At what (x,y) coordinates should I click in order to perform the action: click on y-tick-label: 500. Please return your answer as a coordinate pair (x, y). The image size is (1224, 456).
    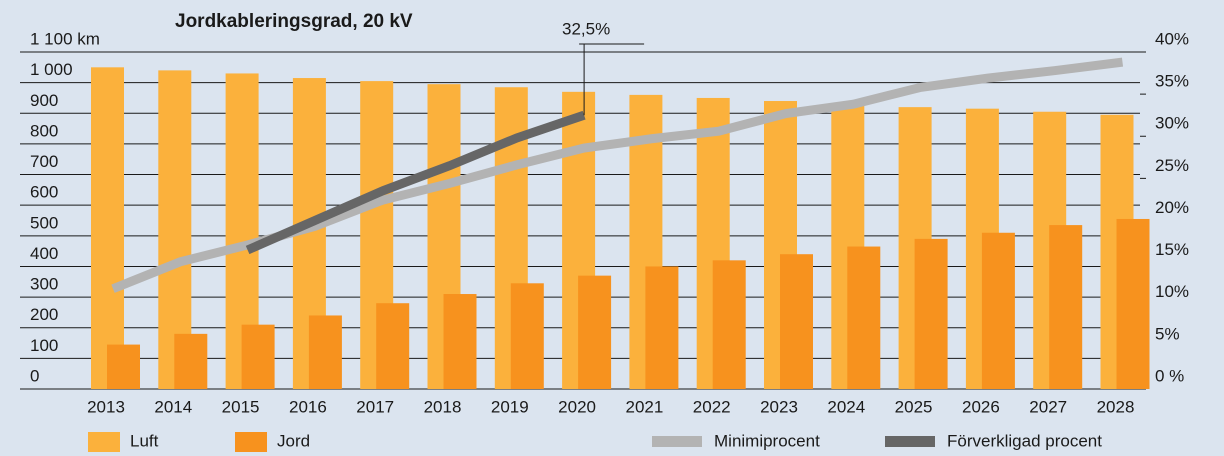
    Looking at the image, I should click on (44, 222).